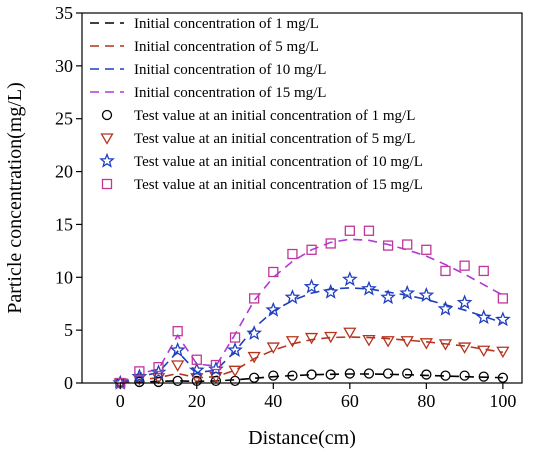  Describe the element at coordinates (273, 401) in the screenshot. I see `x-tick-label: 40` at that location.